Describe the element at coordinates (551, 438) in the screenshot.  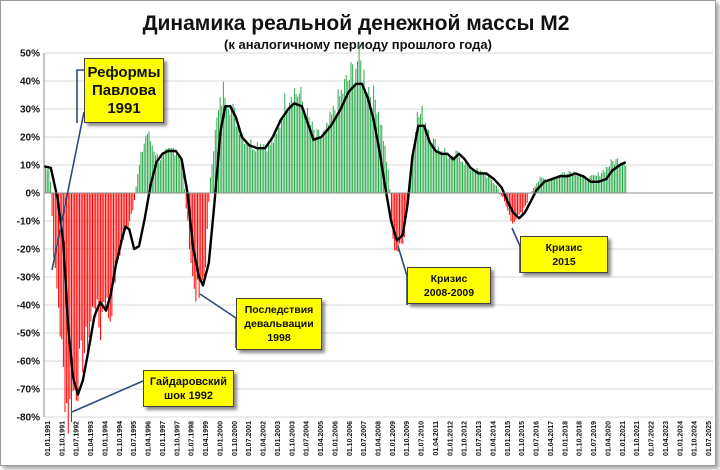
I see `x-tick-label: 01.04.2017` at that location.